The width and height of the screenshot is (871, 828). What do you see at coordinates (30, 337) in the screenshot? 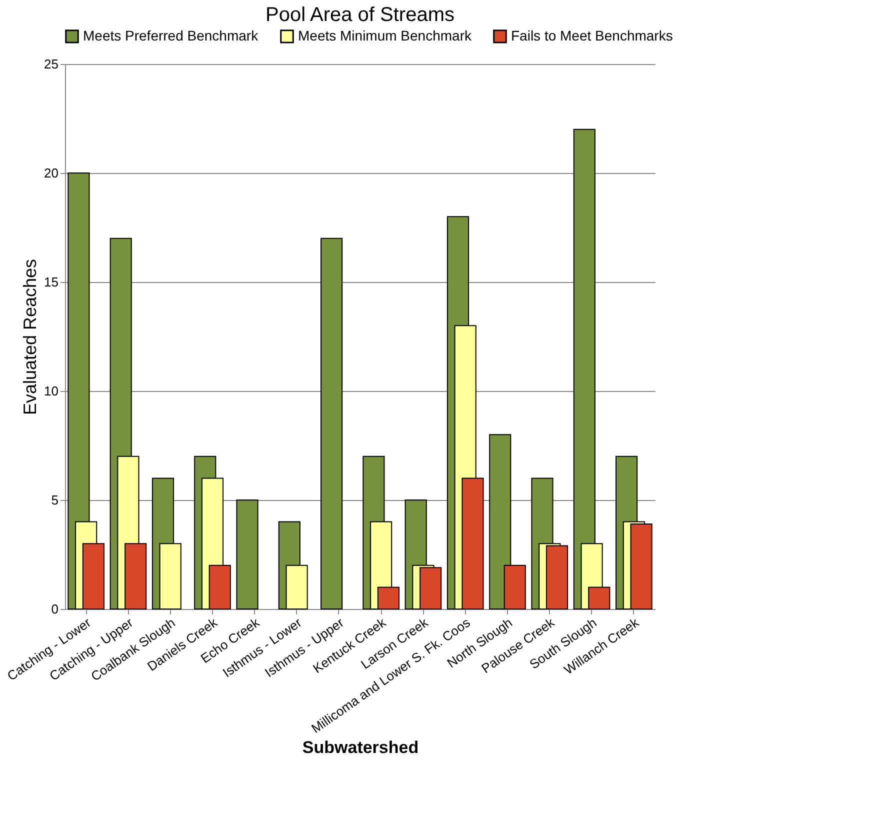
I see `y-axis-title: Evaluated Reaches` at bounding box center [30, 337].